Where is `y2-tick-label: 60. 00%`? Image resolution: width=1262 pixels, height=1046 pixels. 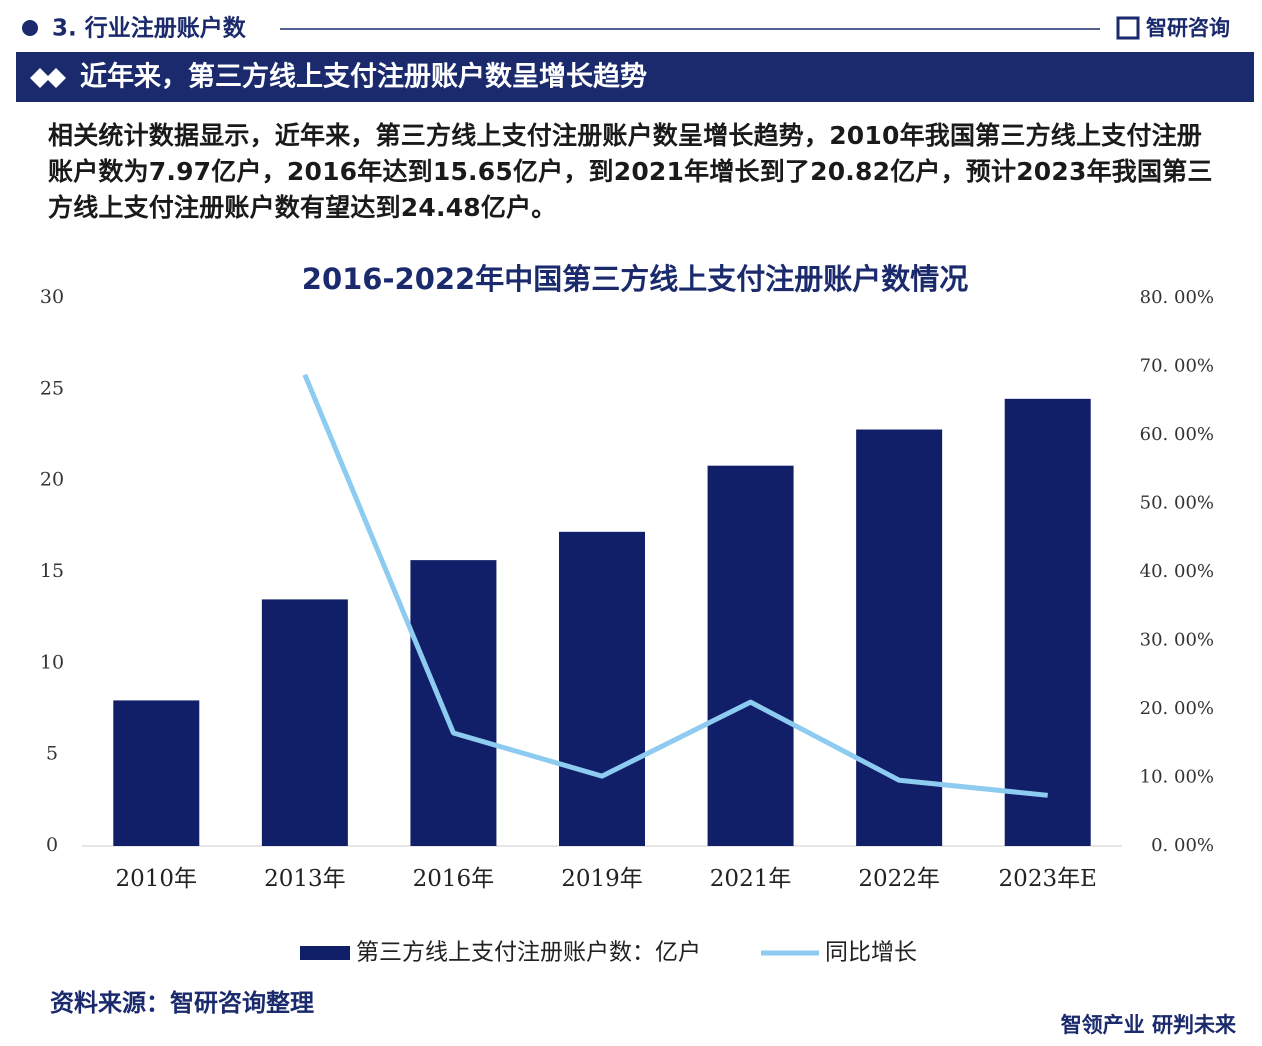 y2-tick-label: 60. 00% is located at coordinates (1177, 434).